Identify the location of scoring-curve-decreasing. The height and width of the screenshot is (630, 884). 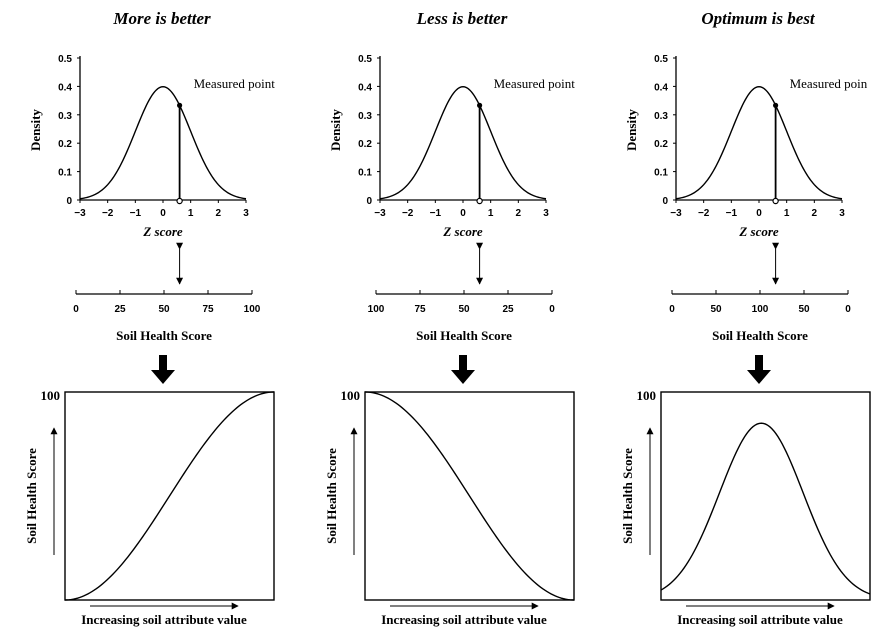
(469, 496).